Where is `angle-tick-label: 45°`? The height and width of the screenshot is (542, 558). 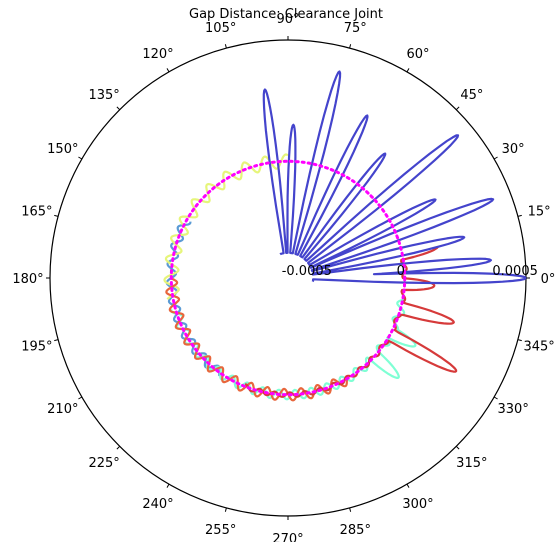
angle-tick-label: 45° is located at coordinates (471, 95).